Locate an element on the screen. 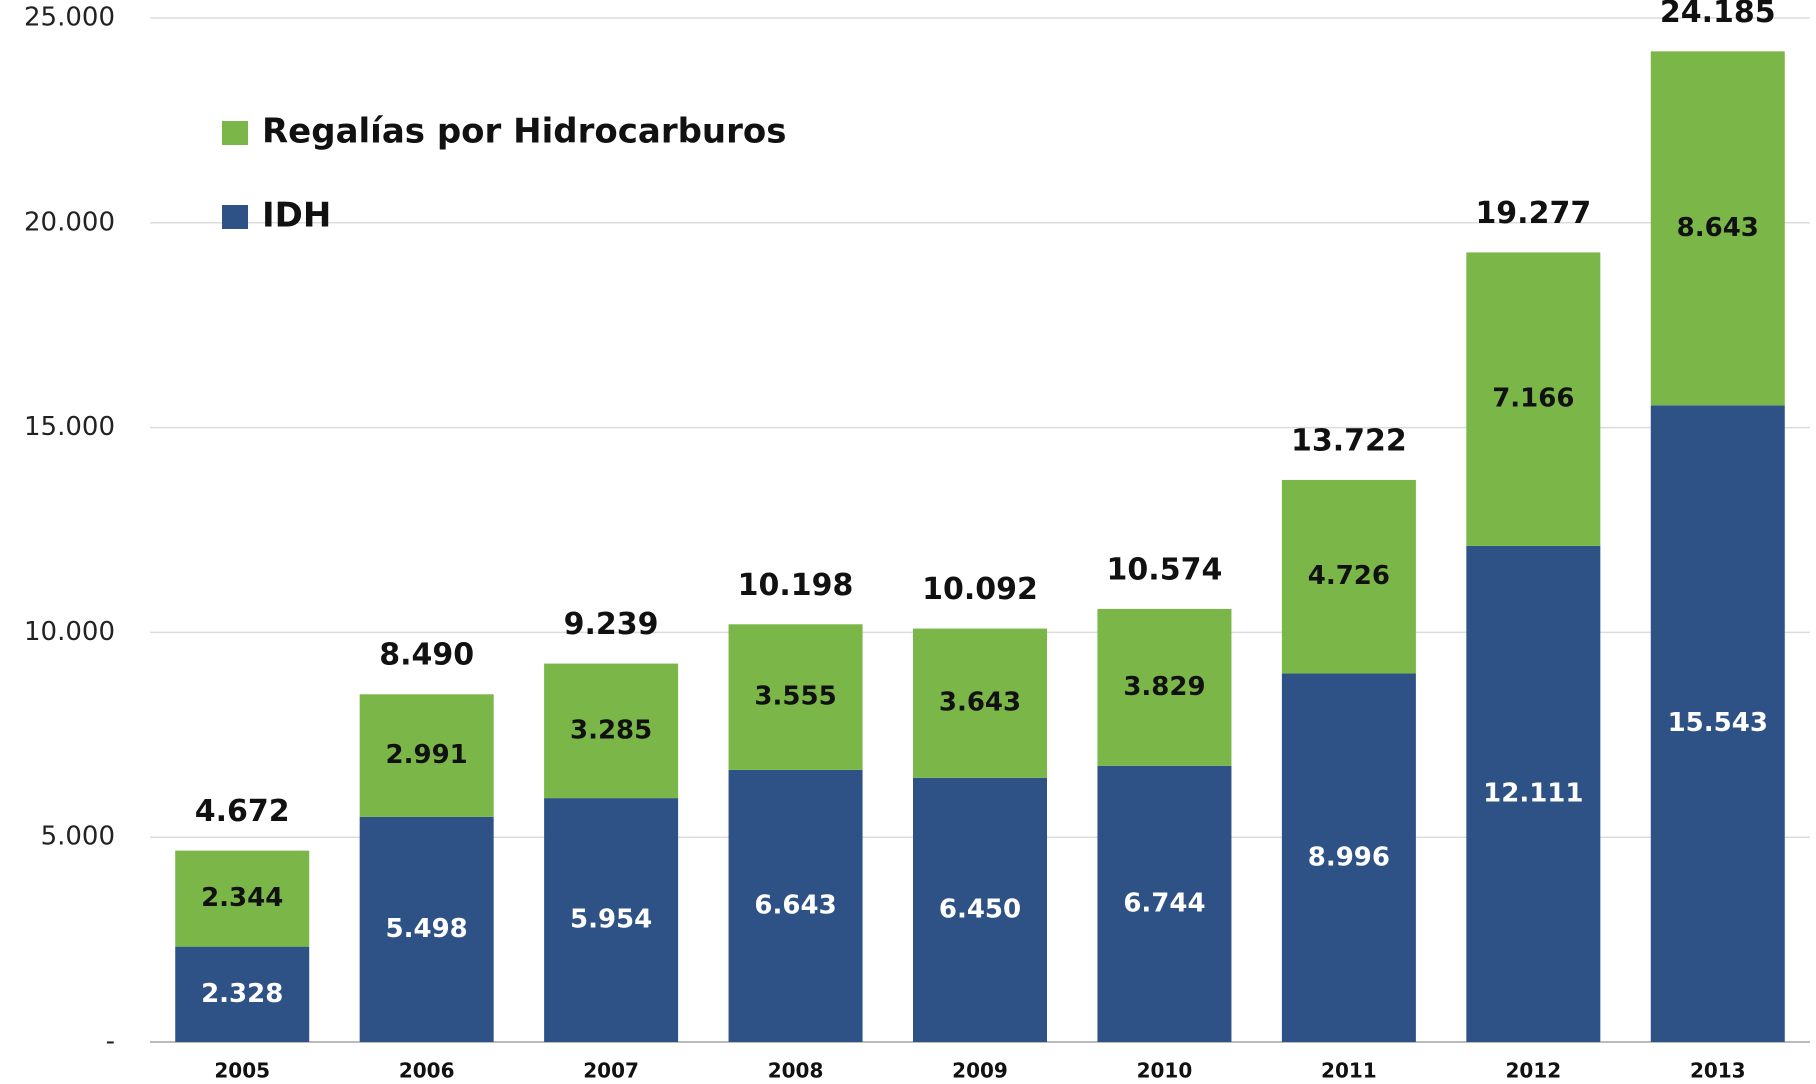  data-label: 2.991 is located at coordinates (427, 755).